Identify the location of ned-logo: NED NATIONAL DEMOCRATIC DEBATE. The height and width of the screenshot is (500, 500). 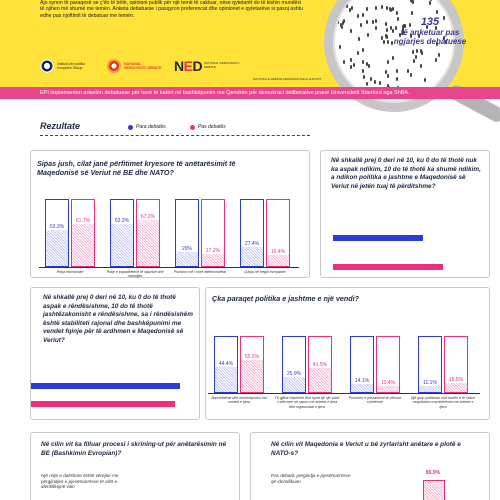
(210, 66).